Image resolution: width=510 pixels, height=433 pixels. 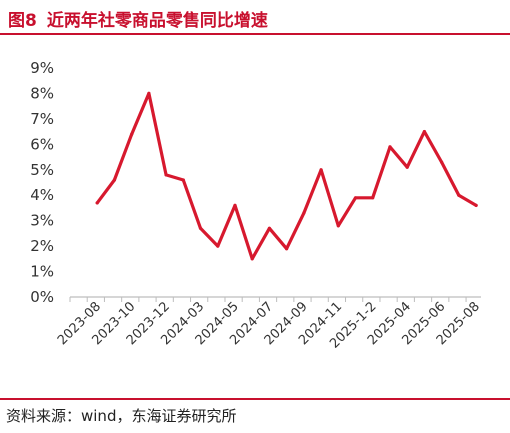 I want to click on source-note: 资料来源：wind，东海证券研究所, so click(x=121, y=416).